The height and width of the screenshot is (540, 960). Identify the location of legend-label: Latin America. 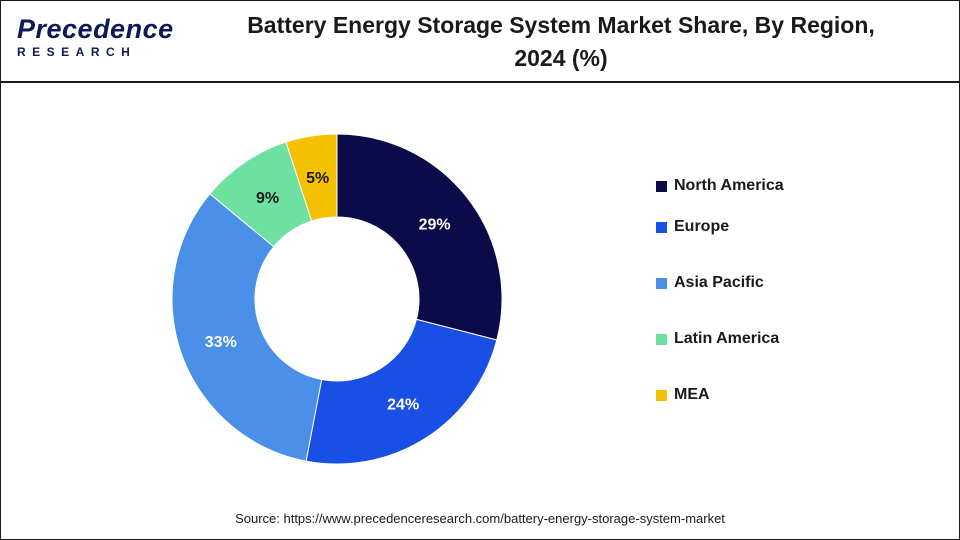
(727, 338).